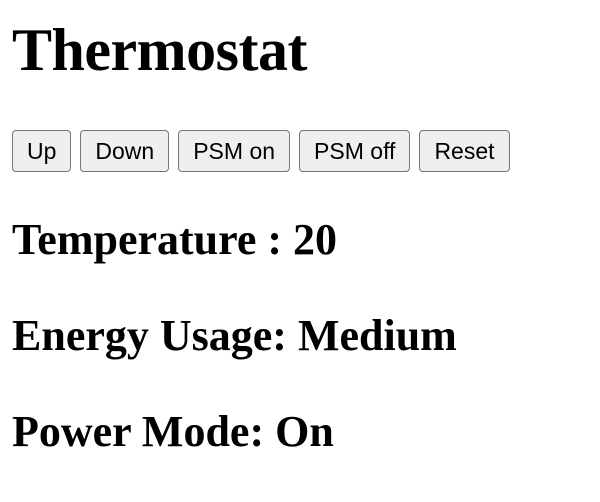 The height and width of the screenshot is (502, 600). Describe the element at coordinates (175, 239) in the screenshot. I see `temperature-readout: Temperature : 20` at that location.